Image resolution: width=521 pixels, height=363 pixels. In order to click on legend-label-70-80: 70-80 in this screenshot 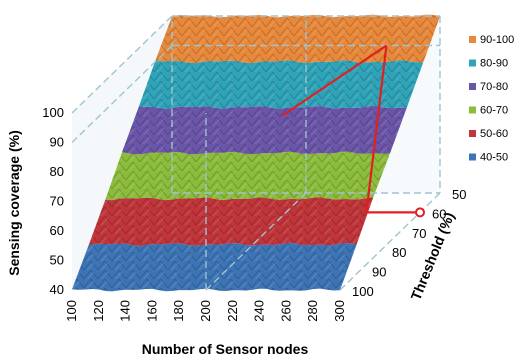, I will do `click(494, 87)`.